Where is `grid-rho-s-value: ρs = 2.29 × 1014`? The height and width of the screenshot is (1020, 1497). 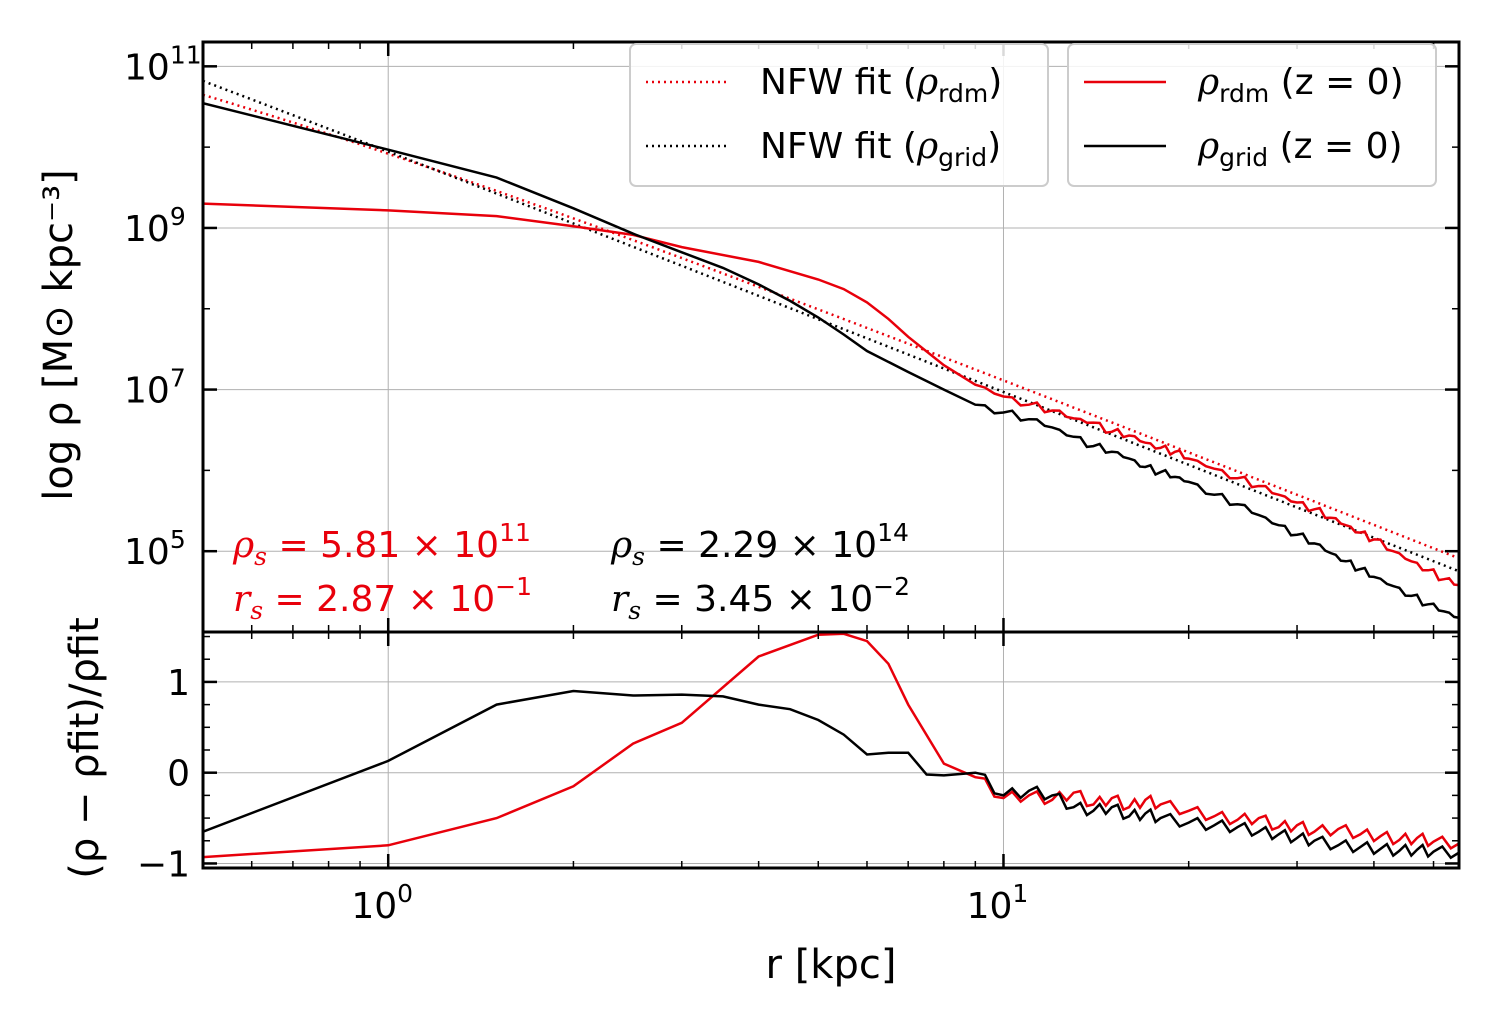
grid-rho-s-value: ρs = 2.29 × 1014 is located at coordinates (759, 544).